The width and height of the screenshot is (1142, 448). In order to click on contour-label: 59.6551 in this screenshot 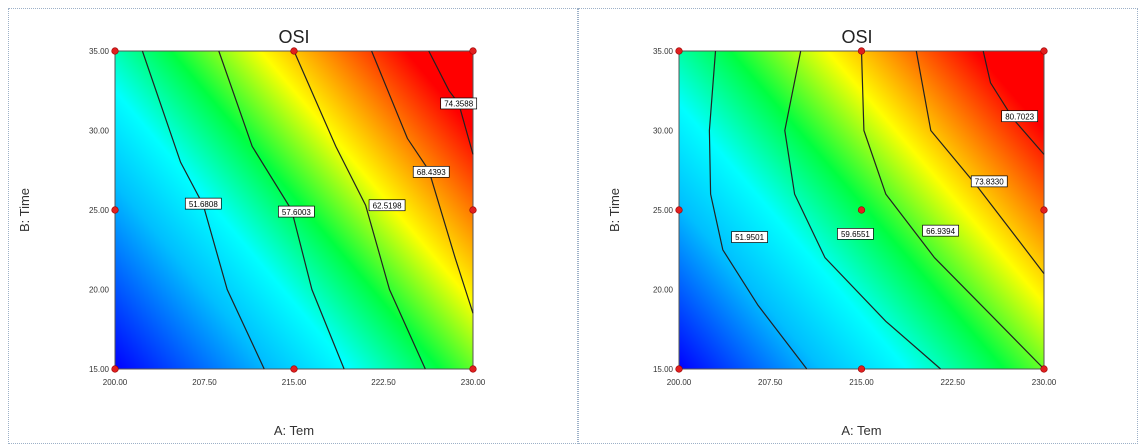, I will do `click(855, 234)`.